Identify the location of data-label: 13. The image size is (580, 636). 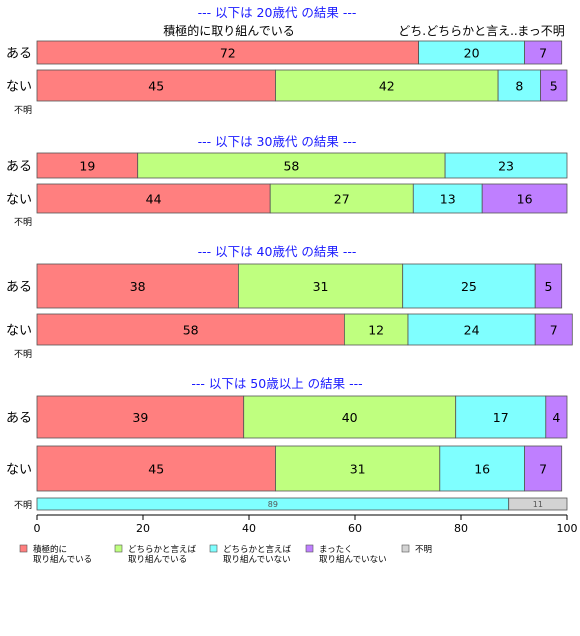
(448, 199).